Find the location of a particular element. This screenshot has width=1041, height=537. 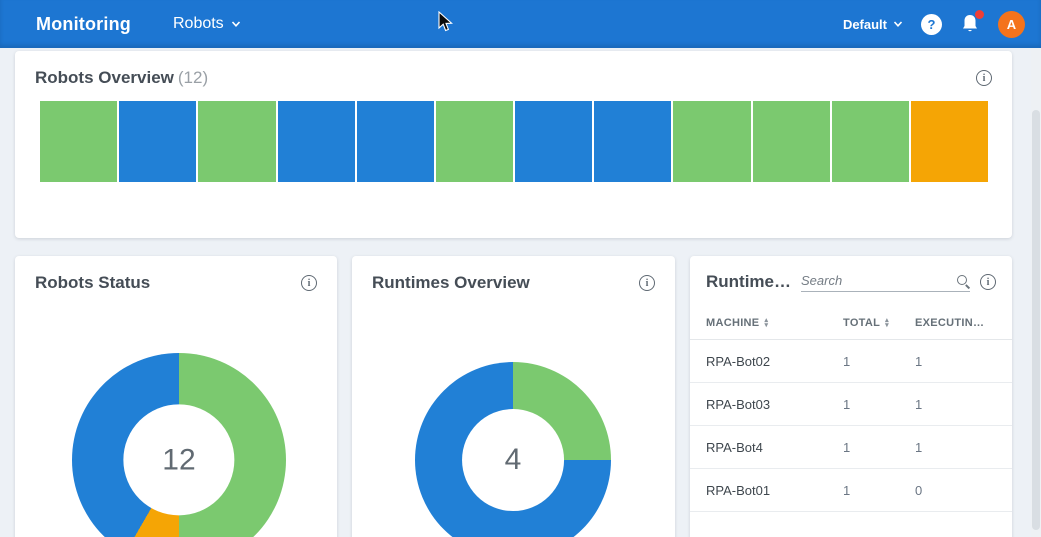

robots-overview-title: Robots Overview (12) is located at coordinates (121, 78).